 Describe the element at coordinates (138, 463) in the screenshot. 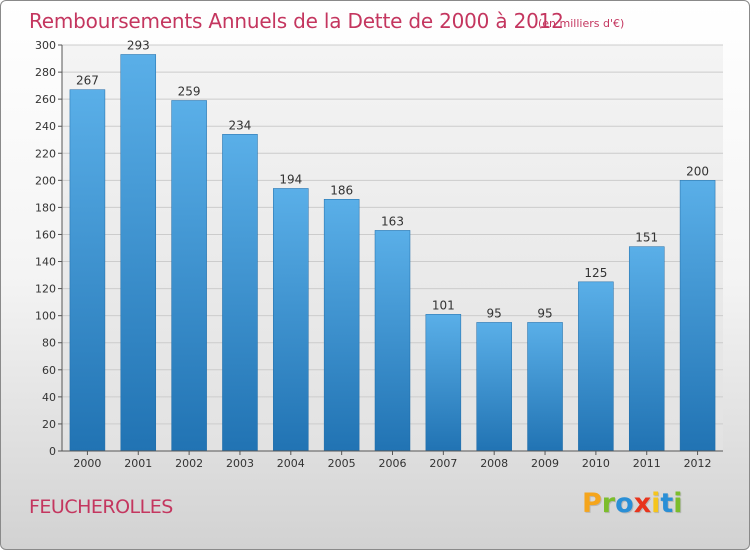

I see `x-tick-label: 2001` at that location.